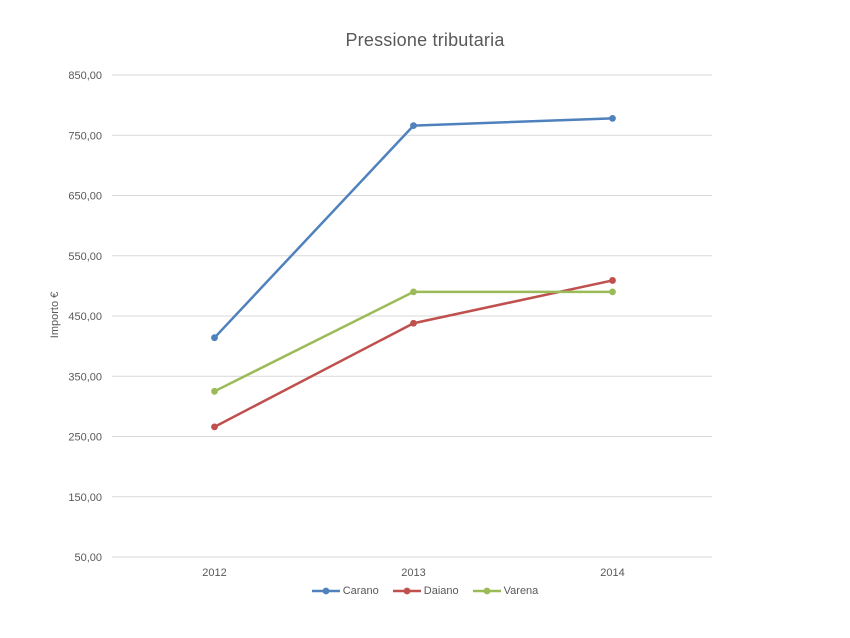 The width and height of the screenshot is (850, 638). Describe the element at coordinates (85, 498) in the screenshot. I see `y-tick-label: 150,00` at that location.